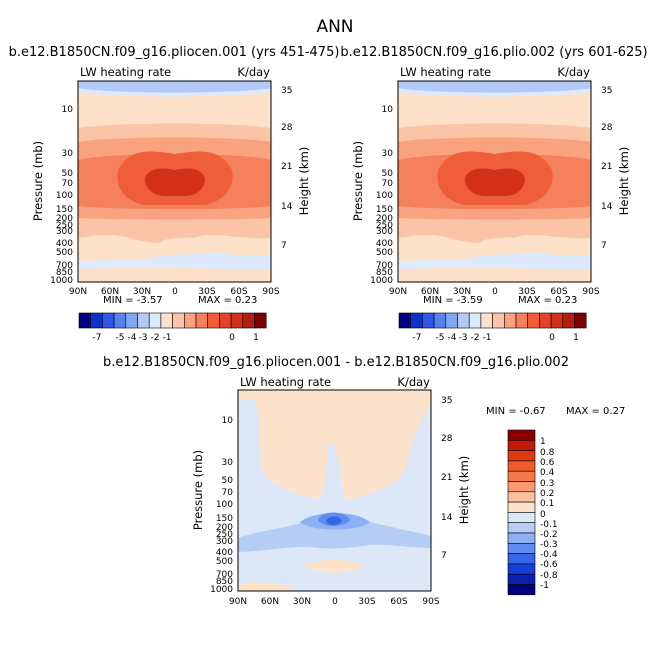 This screenshot has height=671, width=671. What do you see at coordinates (606, 91) in the screenshot?
I see `height-tick-label: 35` at bounding box center [606, 91].